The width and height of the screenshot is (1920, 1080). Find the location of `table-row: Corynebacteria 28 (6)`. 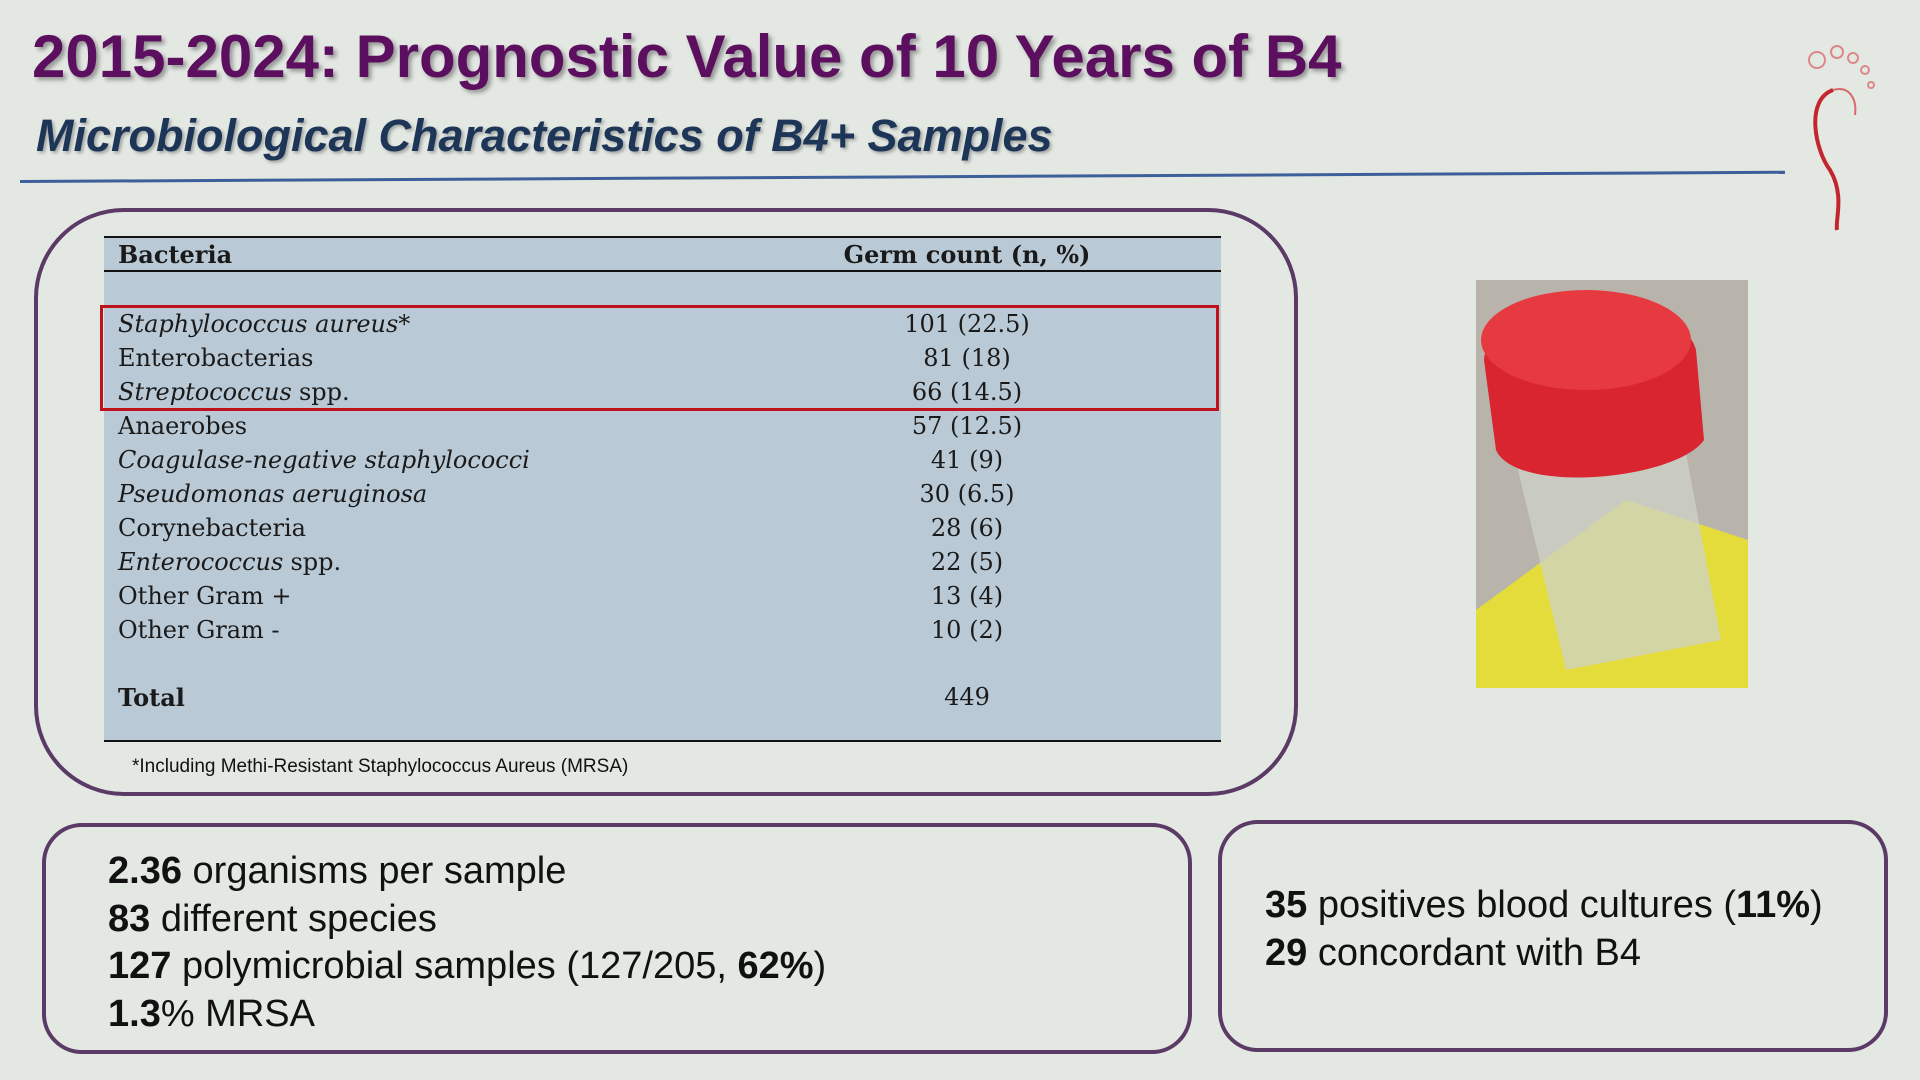

table-row: Corynebacteria 28 (6) is located at coordinates (662, 528).